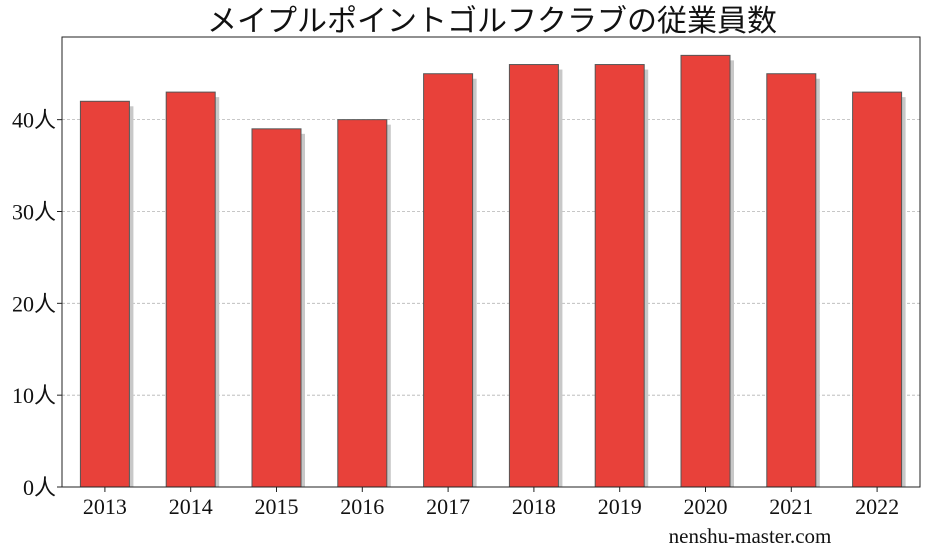 Image resolution: width=927 pixels, height=555 pixels. I want to click on x-tick-label: 2018, so click(534, 506).